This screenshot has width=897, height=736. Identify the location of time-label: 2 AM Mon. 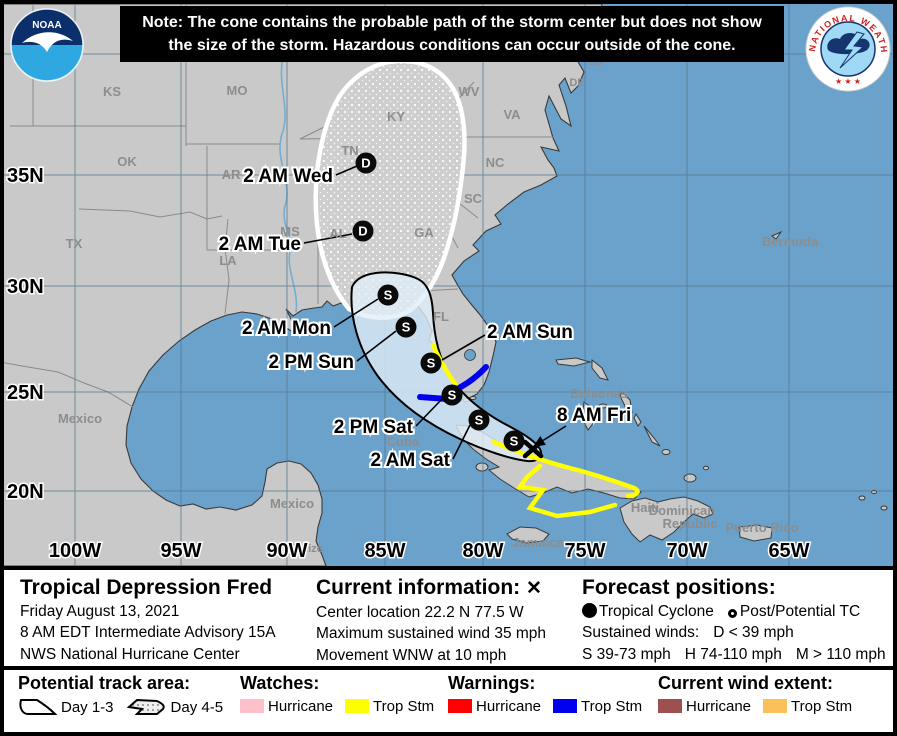
(286, 328).